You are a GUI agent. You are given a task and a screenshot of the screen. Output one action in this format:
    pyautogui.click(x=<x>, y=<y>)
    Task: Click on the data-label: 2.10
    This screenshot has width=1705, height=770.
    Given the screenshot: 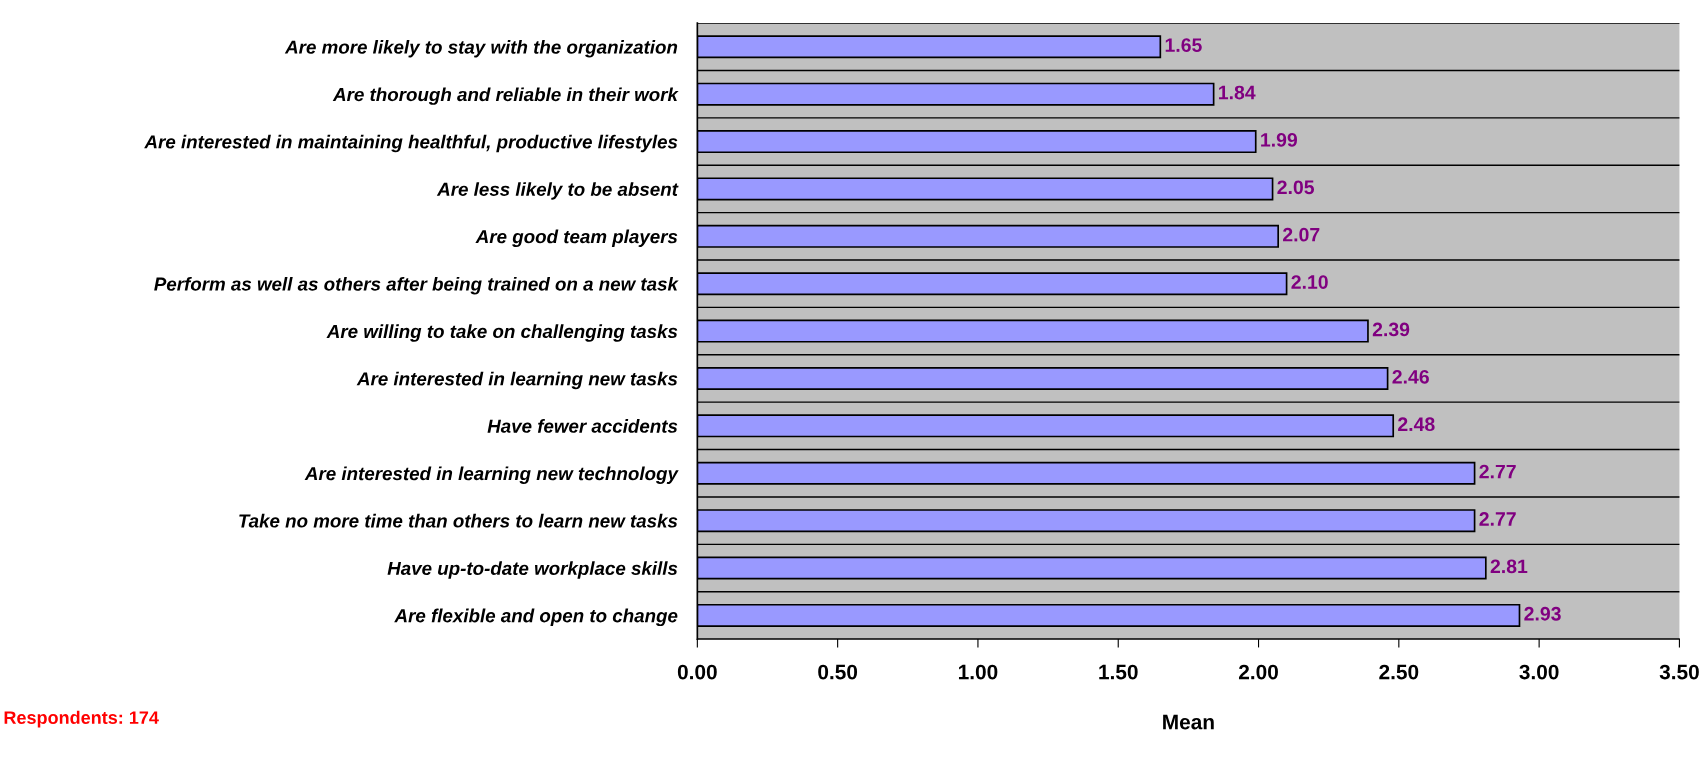 What is the action you would take?
    pyautogui.click(x=1309, y=282)
    